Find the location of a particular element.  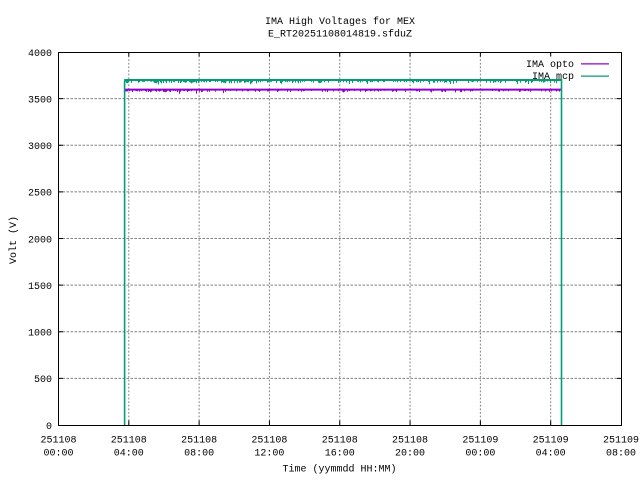

svg-text: 1500 is located at coordinates (40, 287).